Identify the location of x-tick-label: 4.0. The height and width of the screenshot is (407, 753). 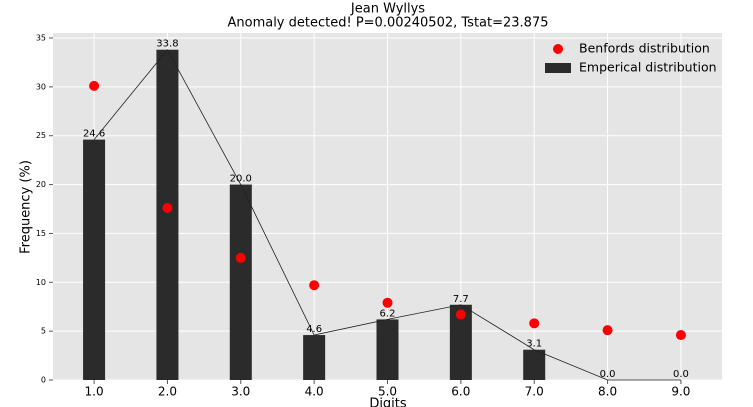
(314, 392).